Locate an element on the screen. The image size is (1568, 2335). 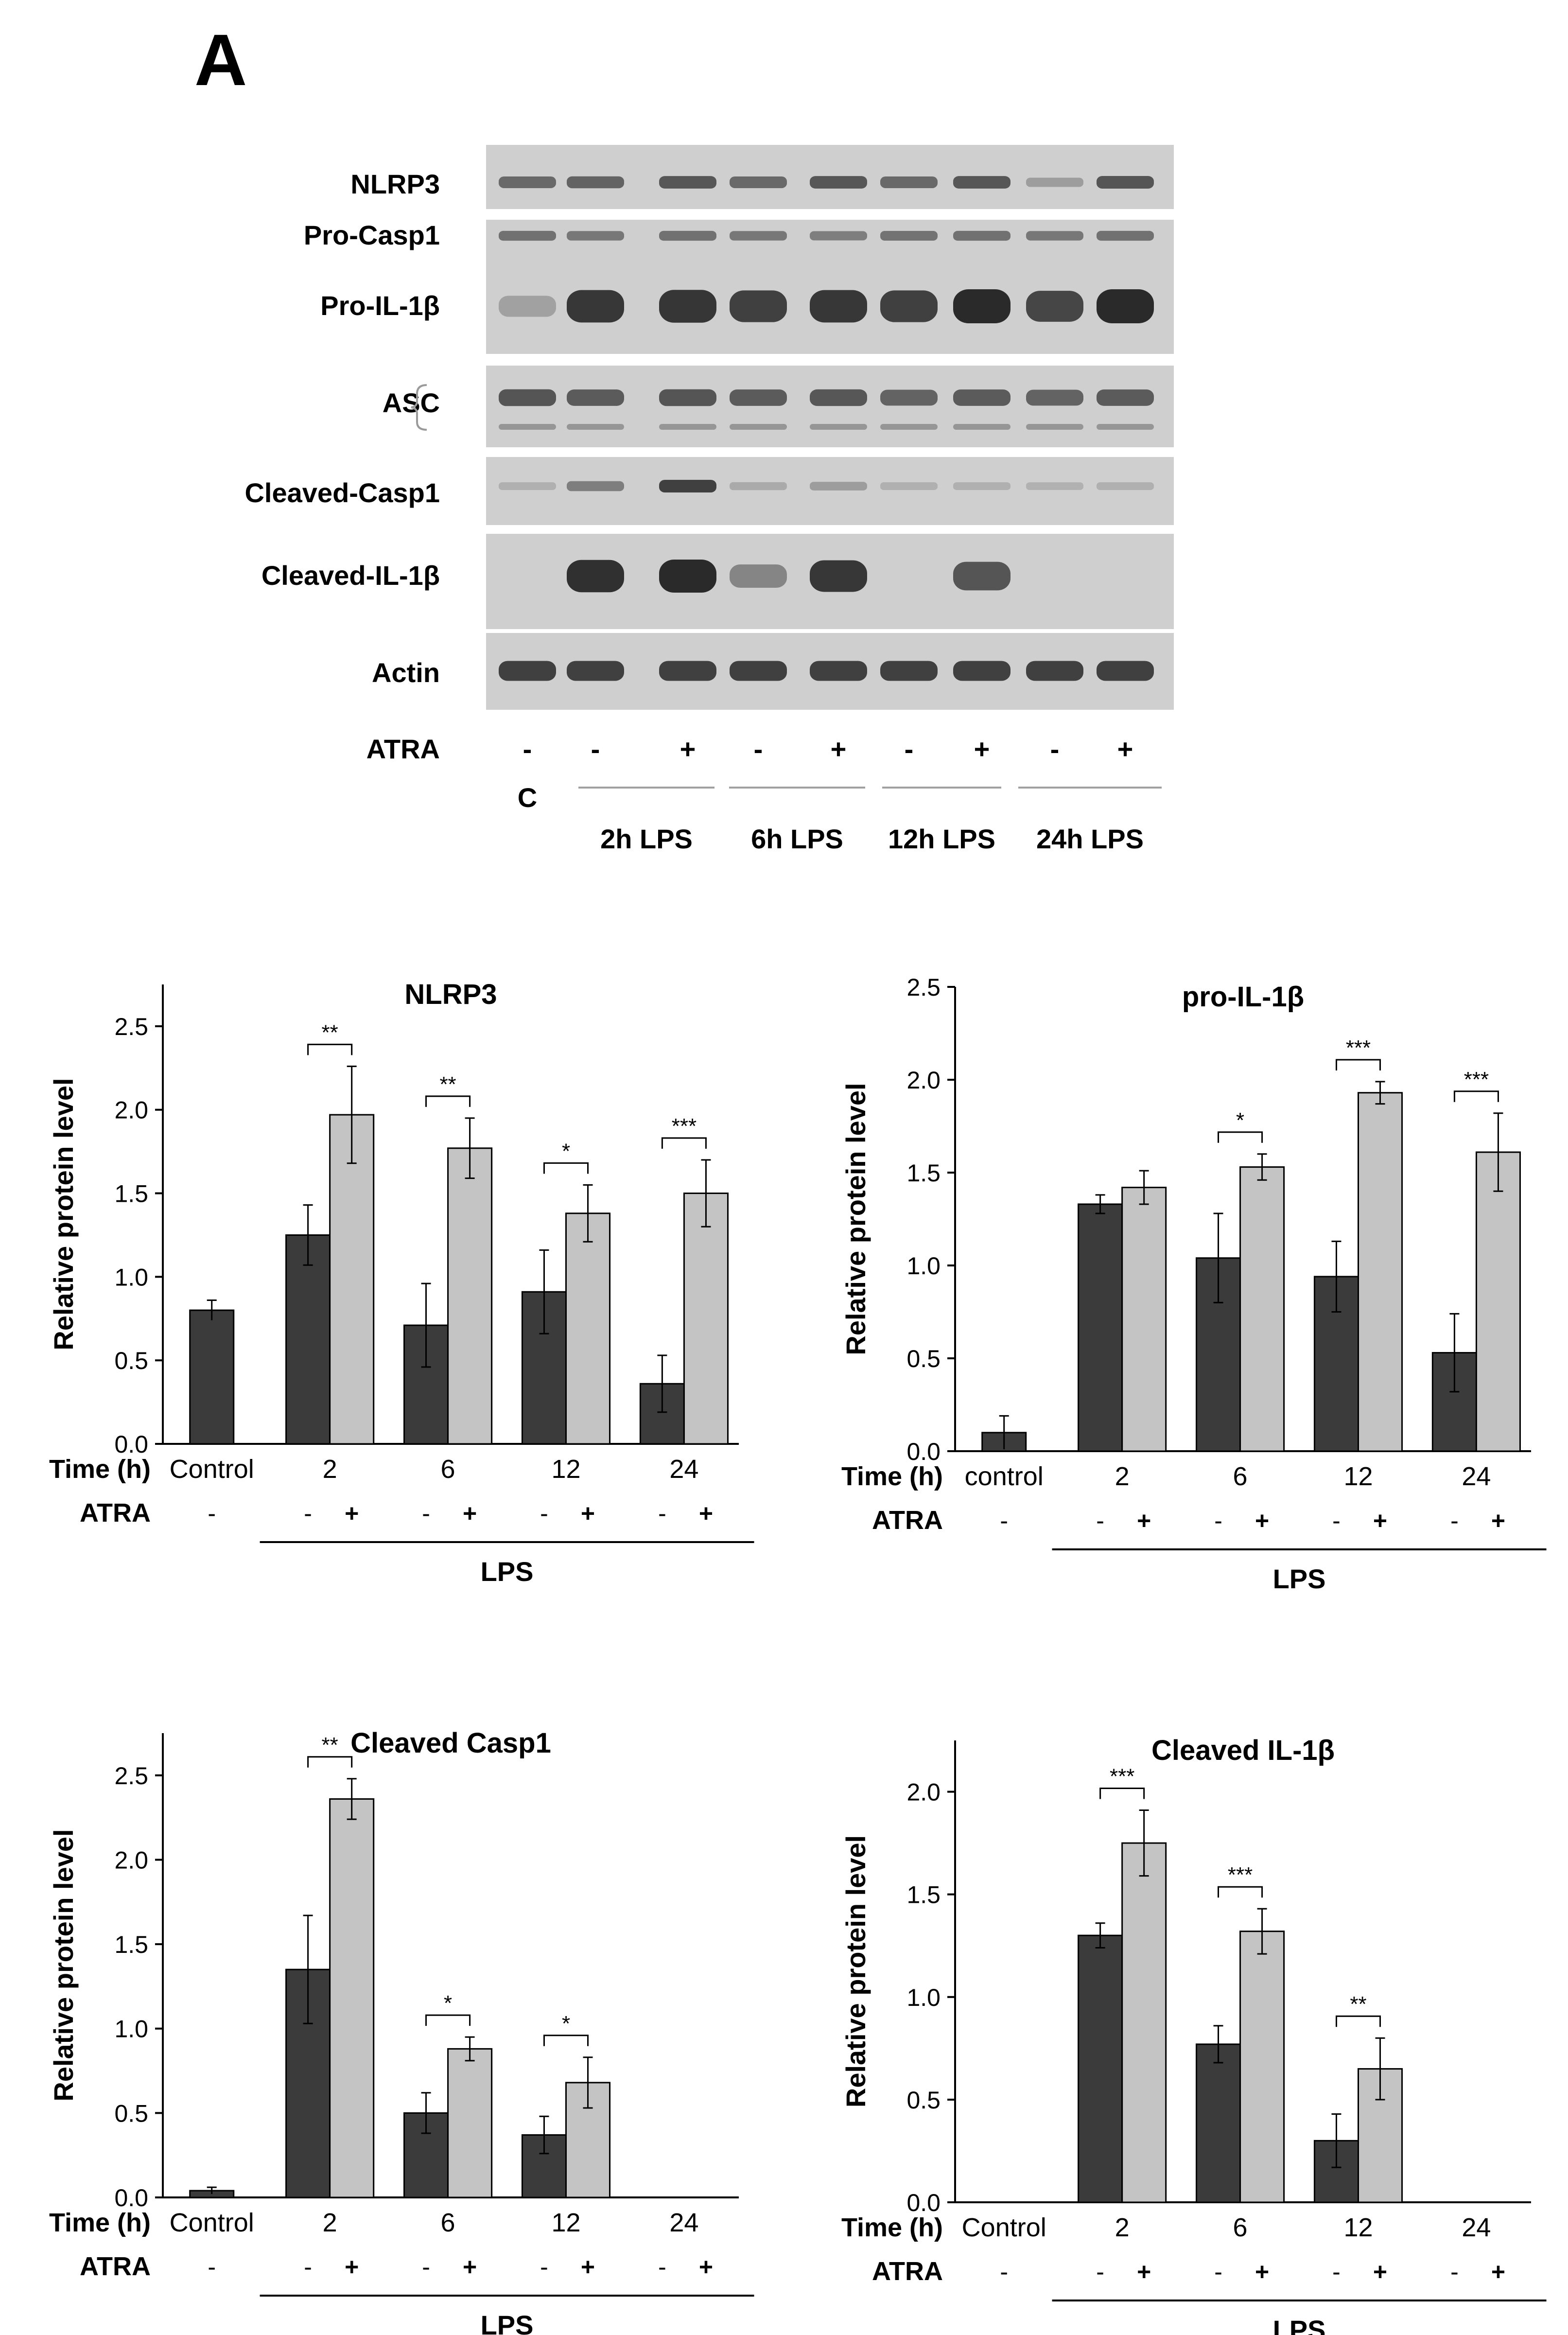
y-tick-label: 2.5 is located at coordinates (131, 1026).